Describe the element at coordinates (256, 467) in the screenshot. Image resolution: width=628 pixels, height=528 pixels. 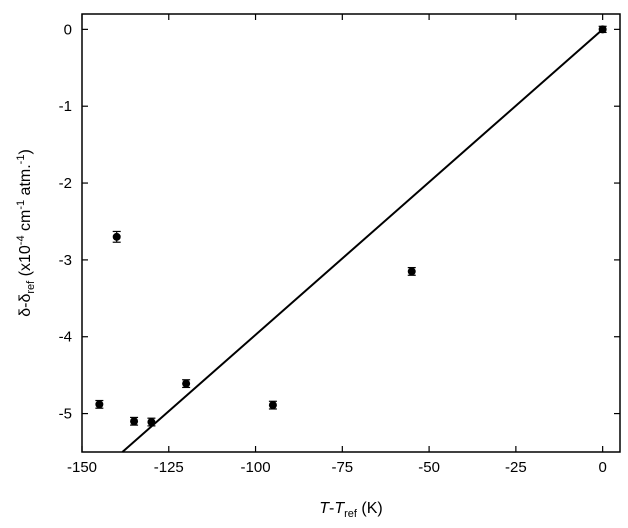
I see `x-tick-label: -100` at that location.